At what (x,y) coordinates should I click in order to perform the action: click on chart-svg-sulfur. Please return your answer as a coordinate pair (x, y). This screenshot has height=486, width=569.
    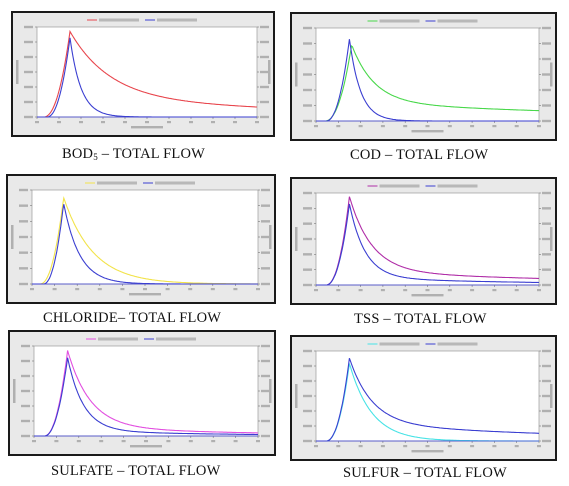
    Looking at the image, I should click on (424, 397).